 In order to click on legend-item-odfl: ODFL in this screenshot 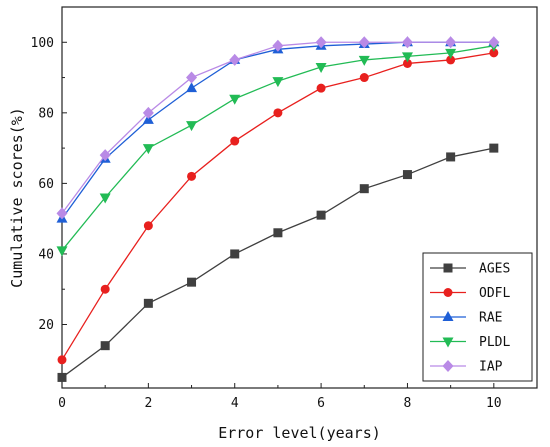, I will do `click(470, 293)`.